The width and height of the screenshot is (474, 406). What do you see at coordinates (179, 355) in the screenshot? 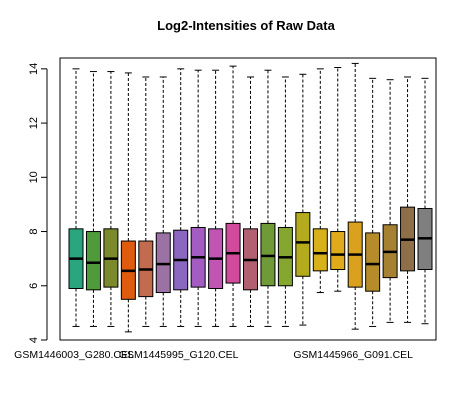
I see `x-category-label: GSM1445995_G120.CEL` at bounding box center [179, 355].